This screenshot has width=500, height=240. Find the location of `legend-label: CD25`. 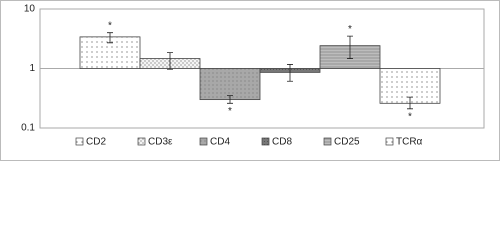

legend-label: CD25 is located at coordinates (347, 142).